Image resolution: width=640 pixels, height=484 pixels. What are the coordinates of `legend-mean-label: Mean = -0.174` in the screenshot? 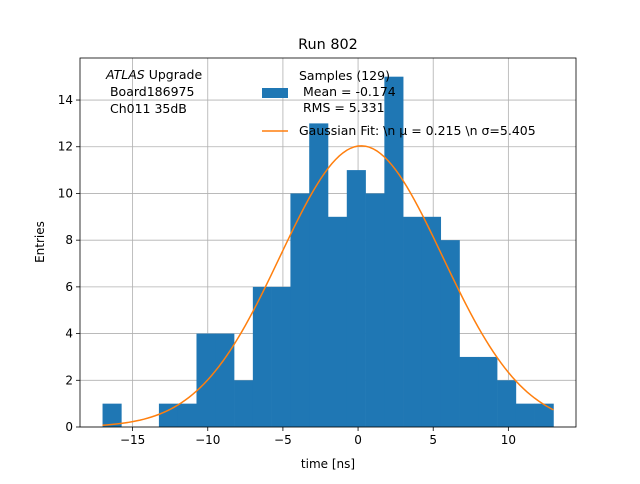 It's located at (347, 91).